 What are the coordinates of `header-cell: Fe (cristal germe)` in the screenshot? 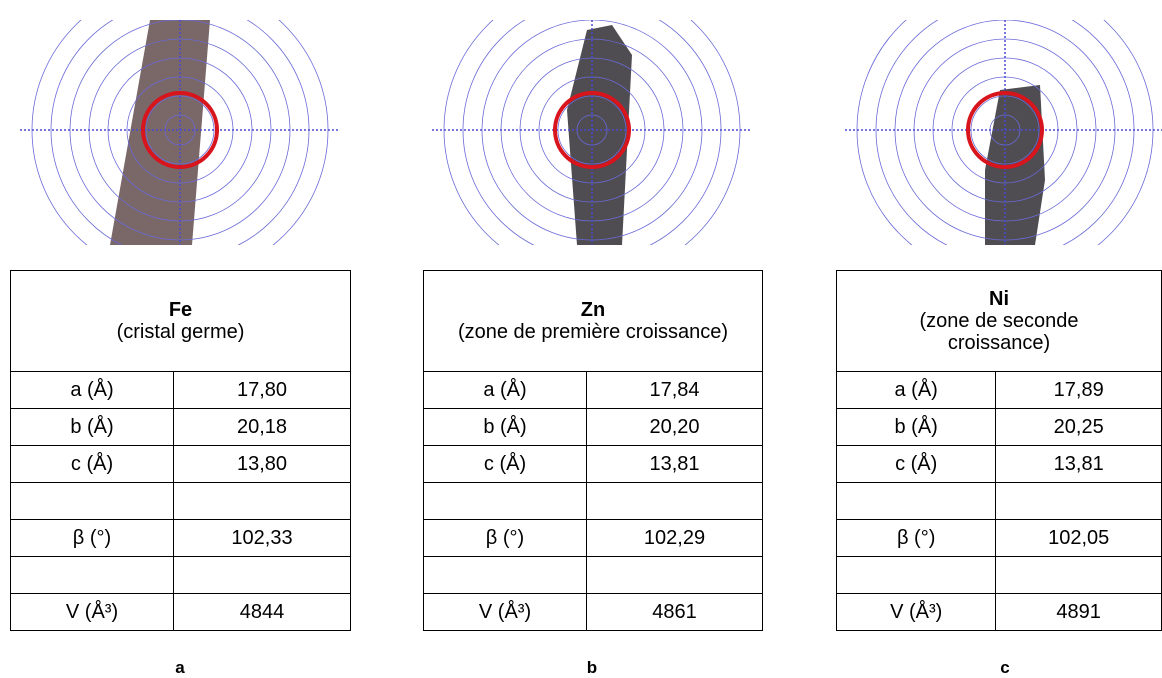 It's located at (180, 321).